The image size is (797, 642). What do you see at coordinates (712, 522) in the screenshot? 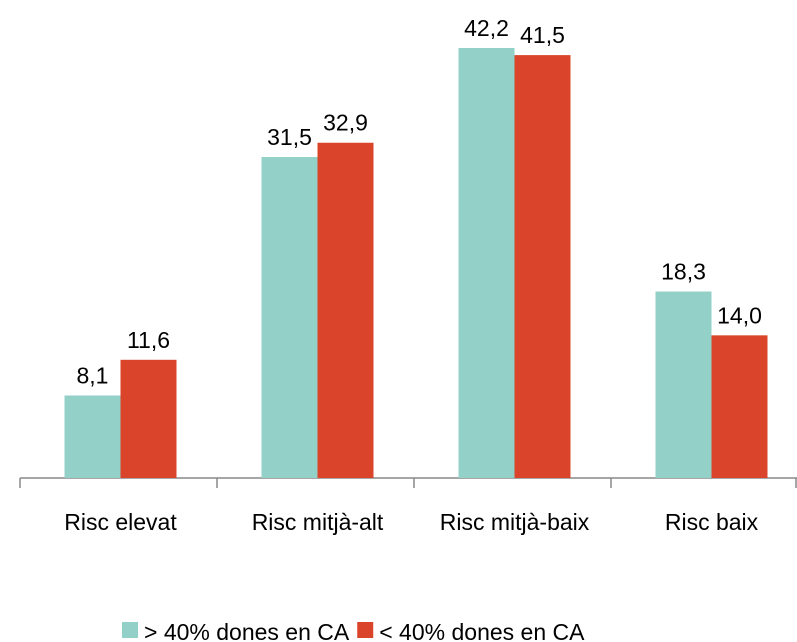
I see `x-tick-label: Risc baix` at bounding box center [712, 522].